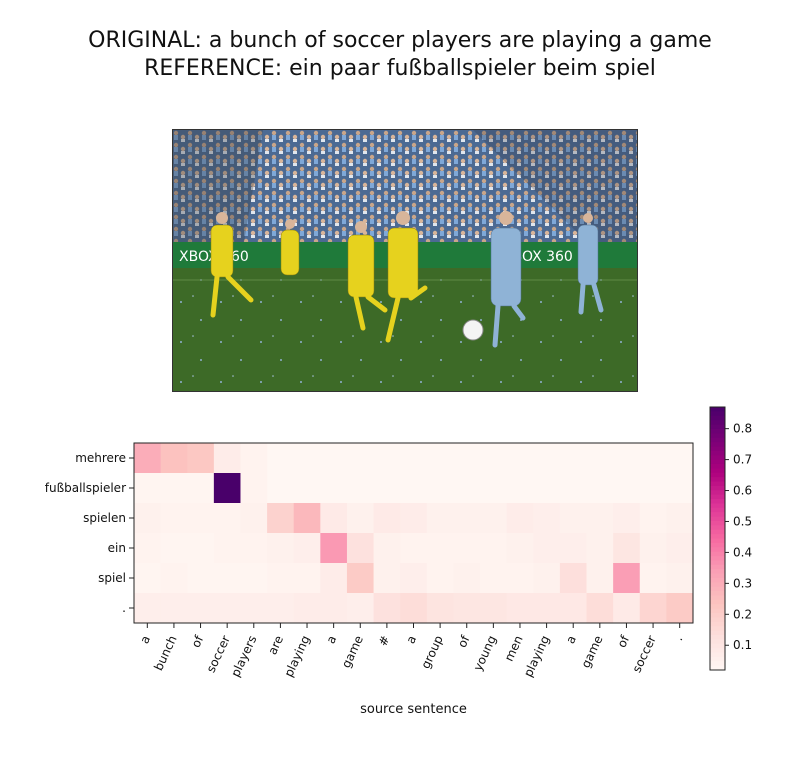  Describe the element at coordinates (742, 460) in the screenshot. I see `colorbar-tick-label: 0.7` at that location.